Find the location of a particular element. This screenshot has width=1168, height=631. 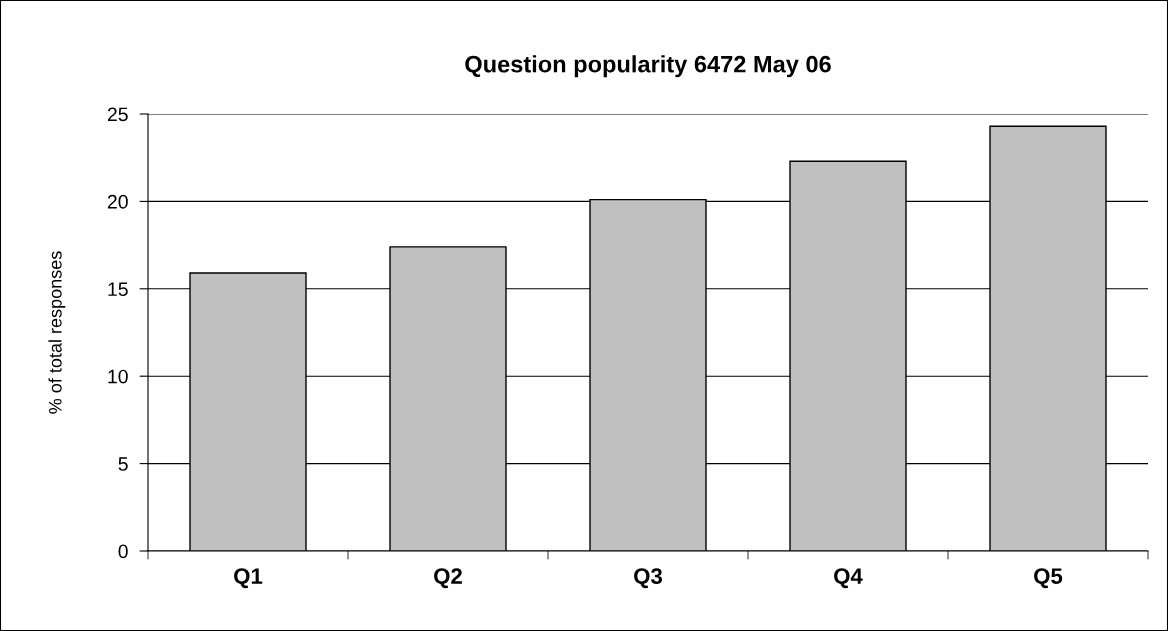

y-tick-label: 20 is located at coordinates (117, 201).